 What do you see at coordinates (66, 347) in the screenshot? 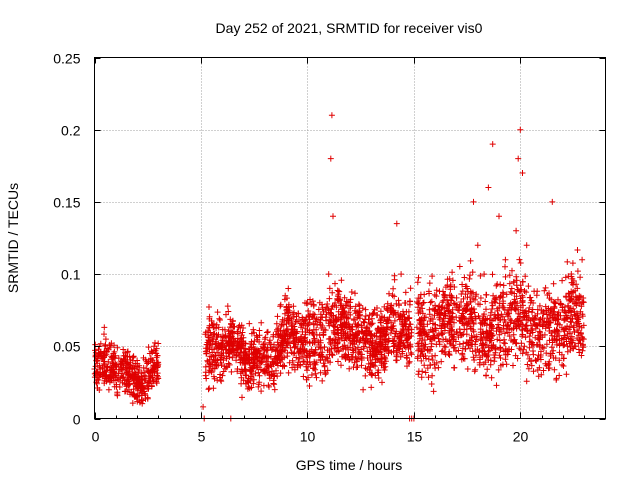
I see `y-tick-label: 0.05` at bounding box center [66, 347].